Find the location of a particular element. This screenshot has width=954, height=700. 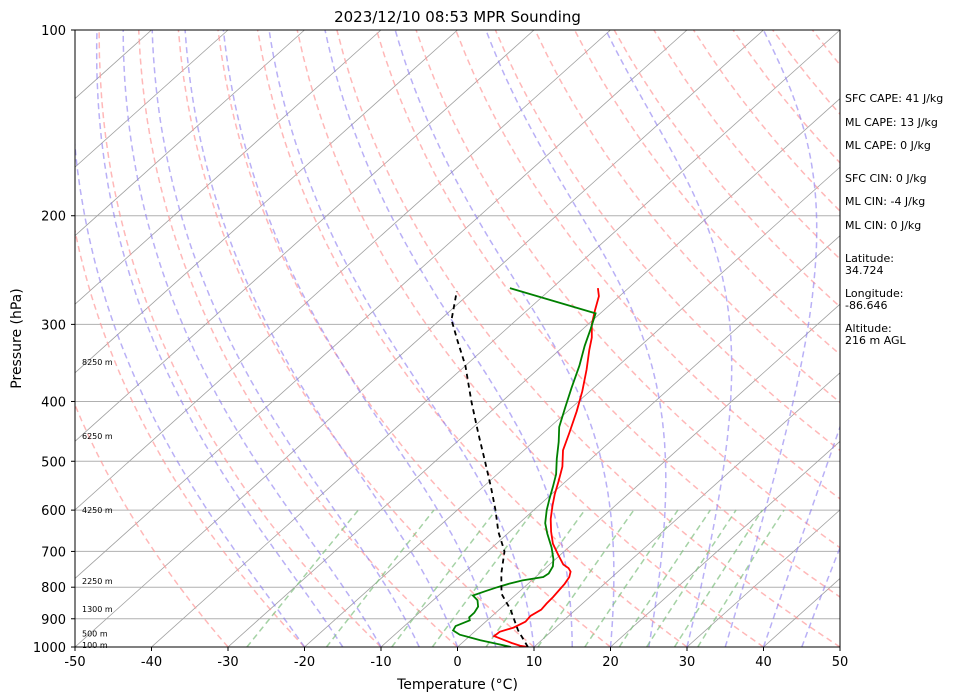

side-info-text: ML CIN: -4 J/kg is located at coordinates (885, 201).